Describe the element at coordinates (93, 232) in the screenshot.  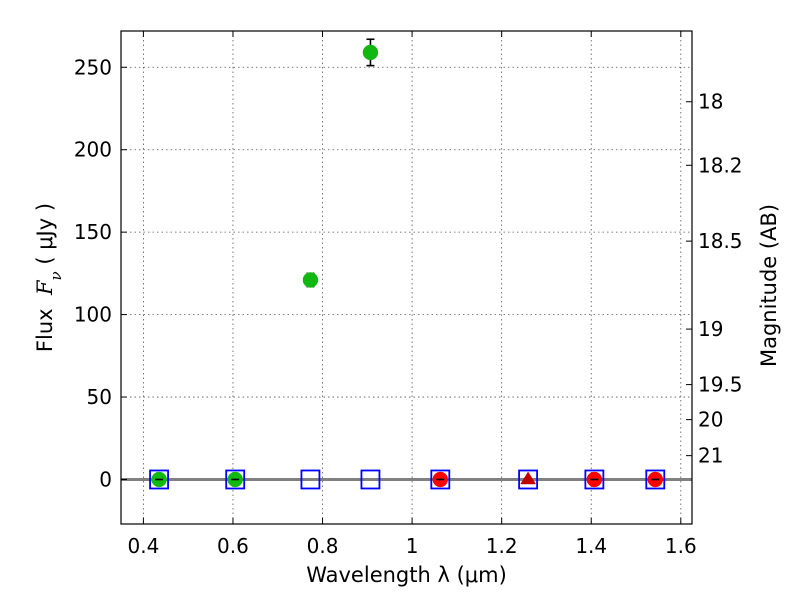
I see `y-tick-label: 150` at that location.